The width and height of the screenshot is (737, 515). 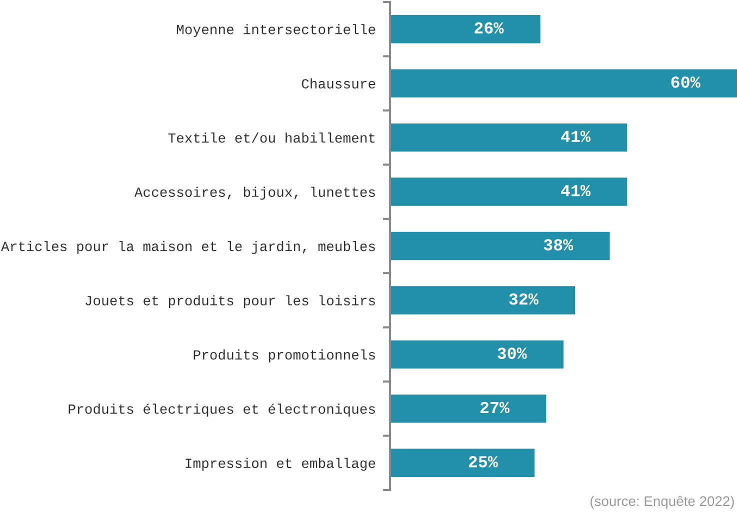 I want to click on y-tick-label: Jouets et produits pour les loisirs, so click(x=230, y=301).